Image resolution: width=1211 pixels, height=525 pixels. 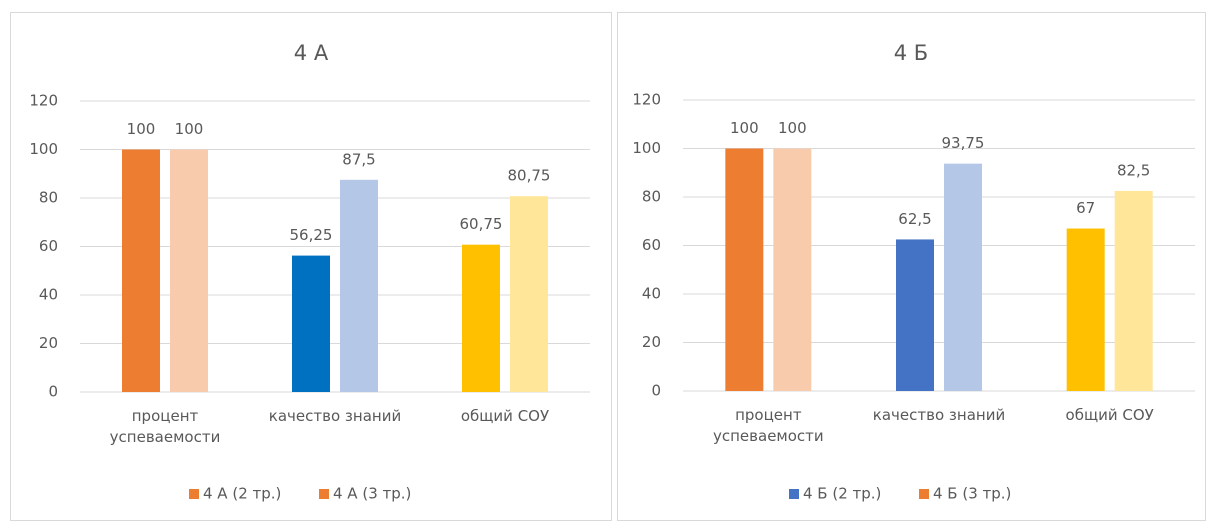 I want to click on data-label: 82,5, so click(x=1133, y=170).